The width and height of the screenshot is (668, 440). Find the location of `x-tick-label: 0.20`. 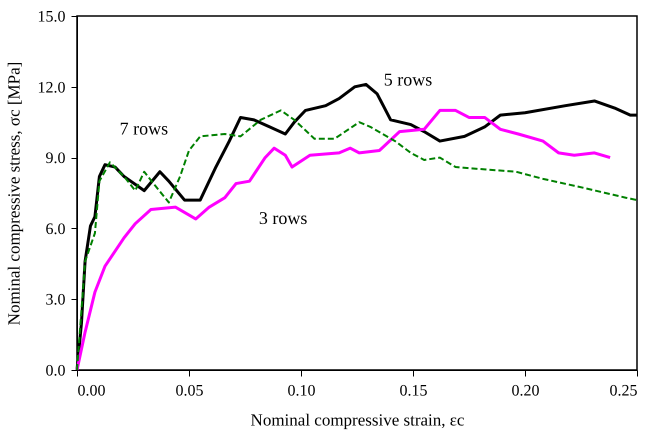

x-tick-label: 0.20 is located at coordinates (526, 391).